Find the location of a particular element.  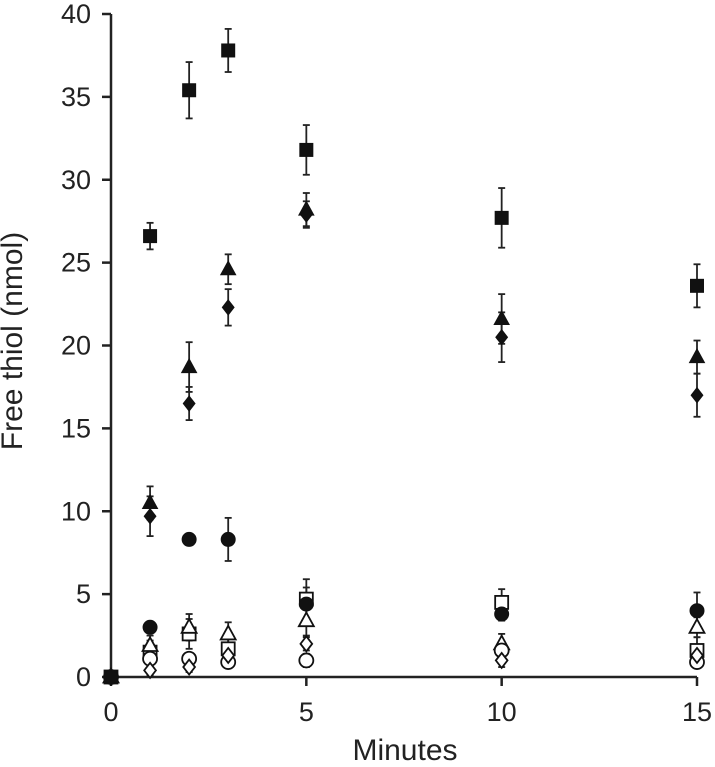

y-tick-label: 35 is located at coordinates (76, 97).